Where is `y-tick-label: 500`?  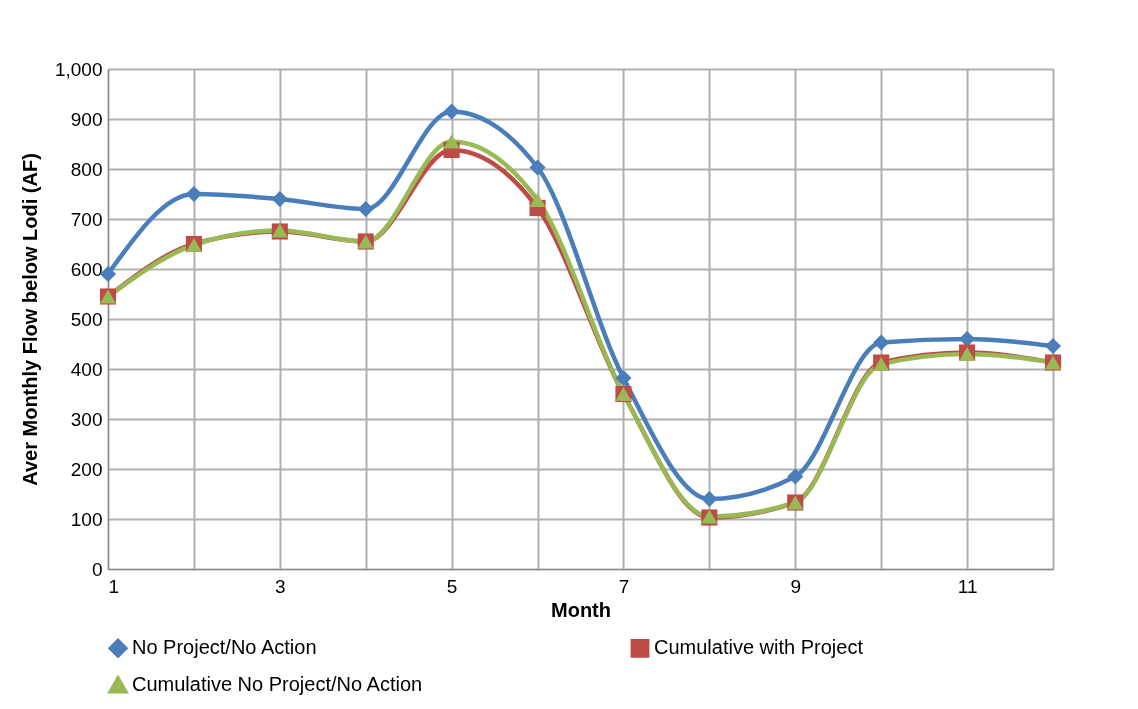
y-tick-label: 500 is located at coordinates (86, 319).